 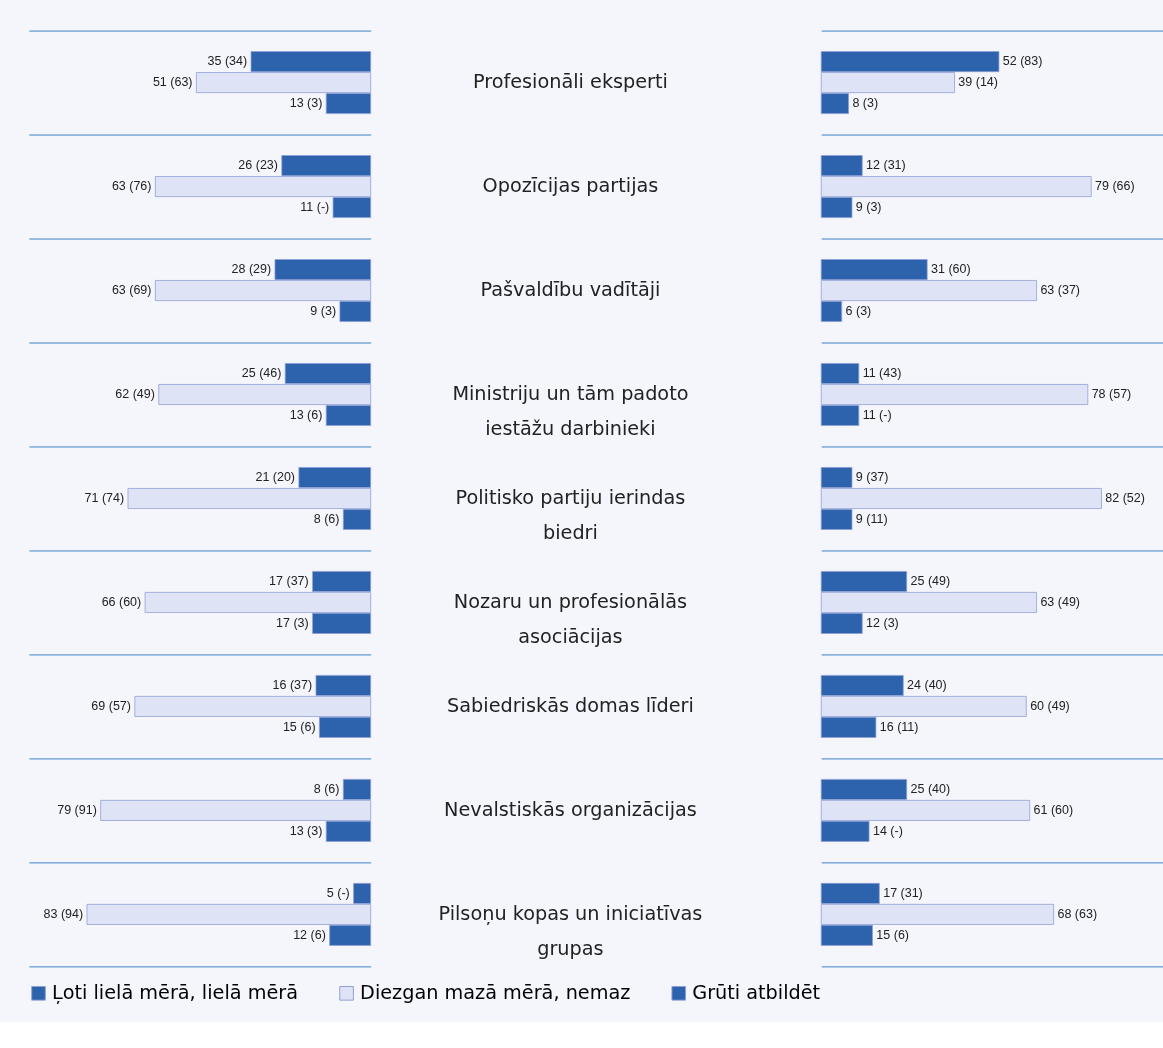 I want to click on data-label: 17 (3), so click(x=292, y=623).